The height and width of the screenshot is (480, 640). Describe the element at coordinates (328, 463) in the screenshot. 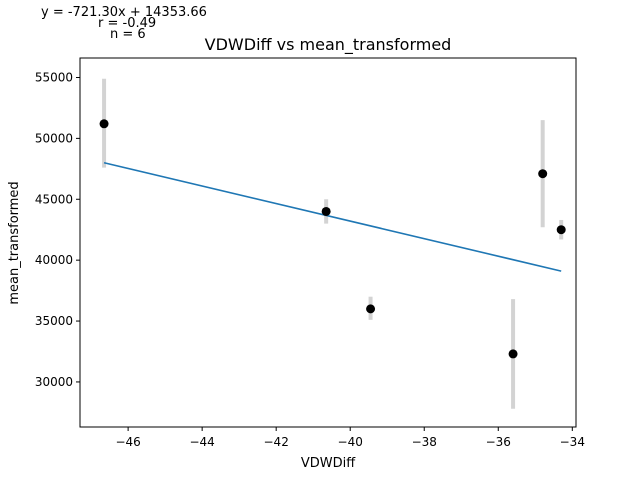

I see `x-axis-label: VDWDiff` at that location.